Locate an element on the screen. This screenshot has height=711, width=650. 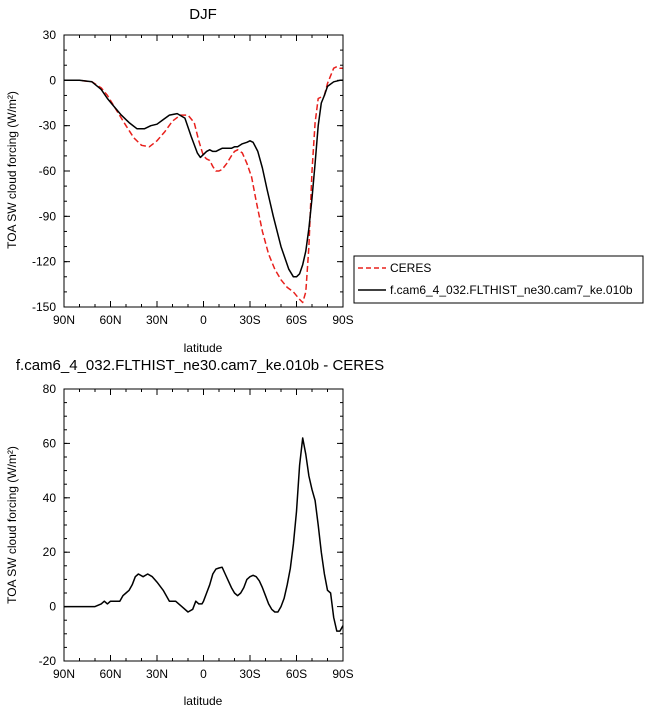
chart-top-ytick-label: -120 is located at coordinates (44, 262).